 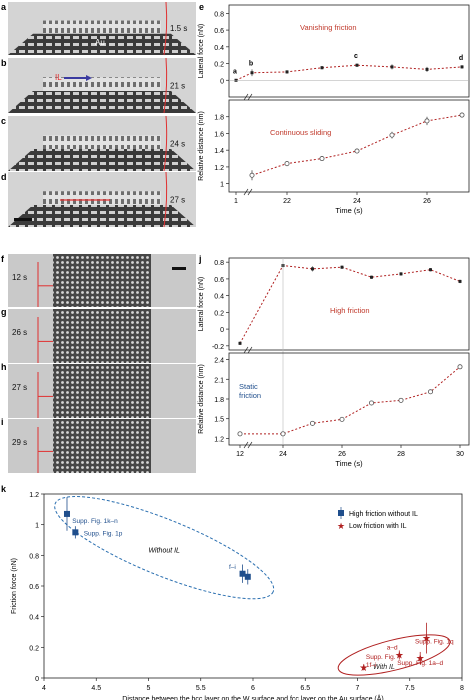 What do you see at coordinates (358, 688) in the screenshot?
I see `x-tick-label: 7` at bounding box center [358, 688].